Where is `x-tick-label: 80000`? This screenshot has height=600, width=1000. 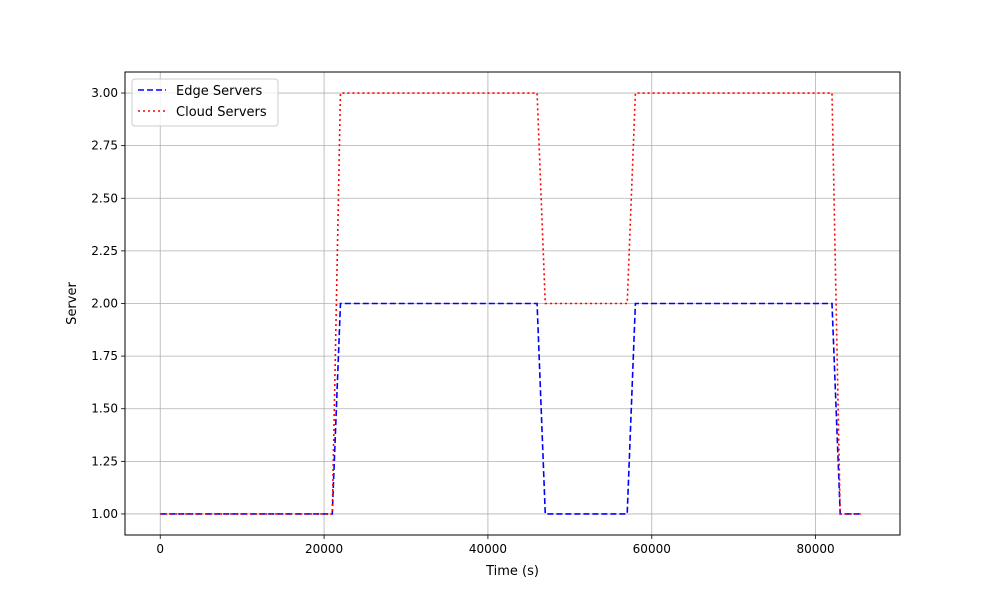 x-tick-label: 80000 is located at coordinates (816, 549).